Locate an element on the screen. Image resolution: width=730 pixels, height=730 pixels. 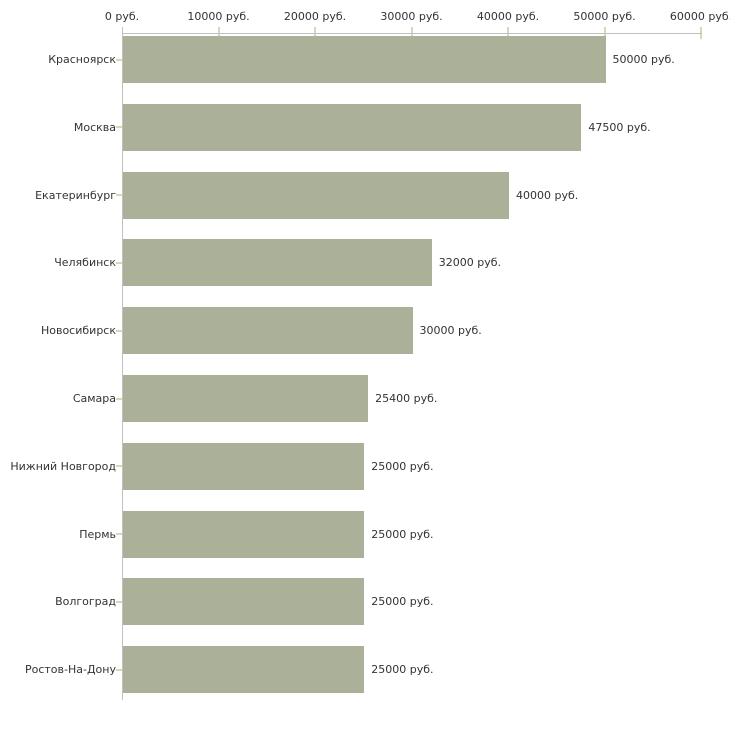
x-axis-tick-label: 30000 руб. is located at coordinates (411, 16).